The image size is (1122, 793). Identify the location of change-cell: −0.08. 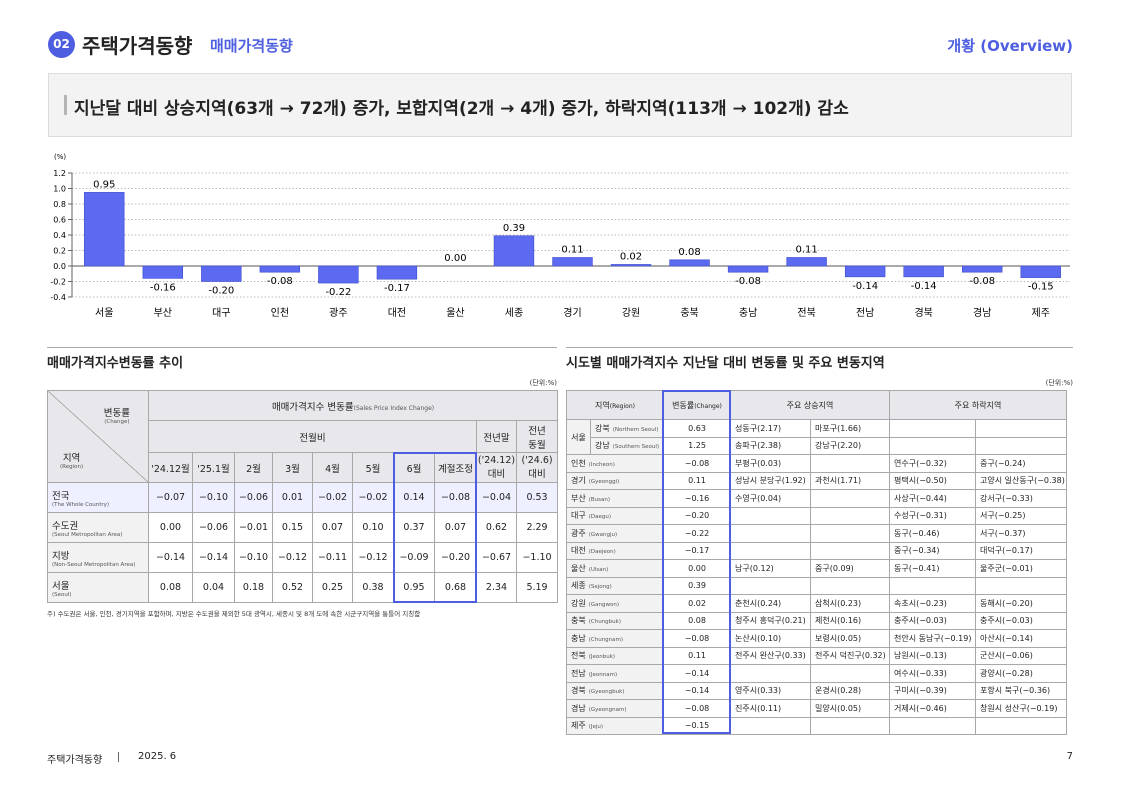
(697, 638).